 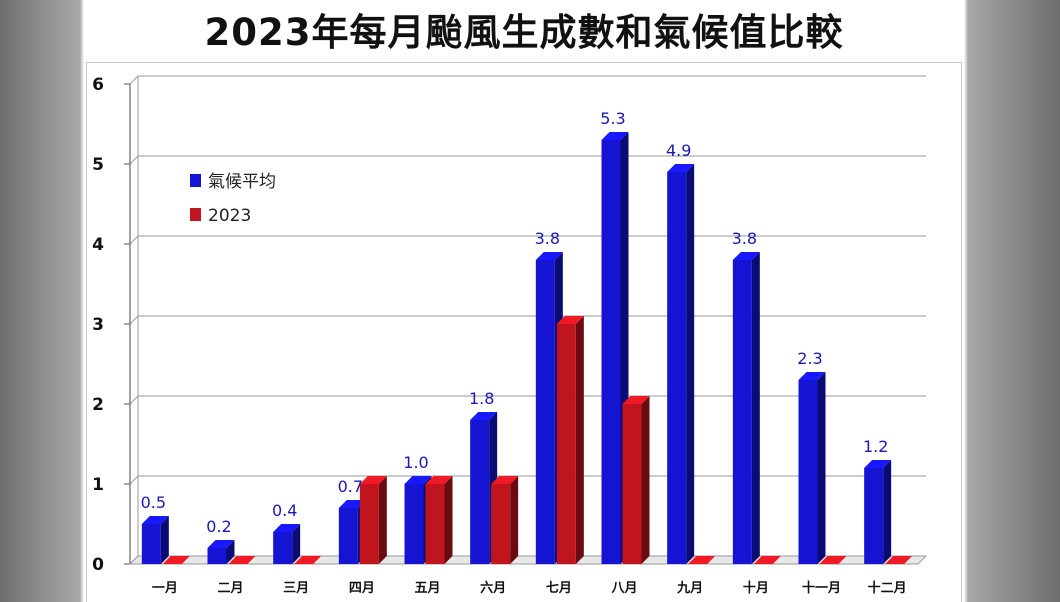 What do you see at coordinates (821, 588) in the screenshot?
I see `x-tick-label: 十一月` at bounding box center [821, 588].